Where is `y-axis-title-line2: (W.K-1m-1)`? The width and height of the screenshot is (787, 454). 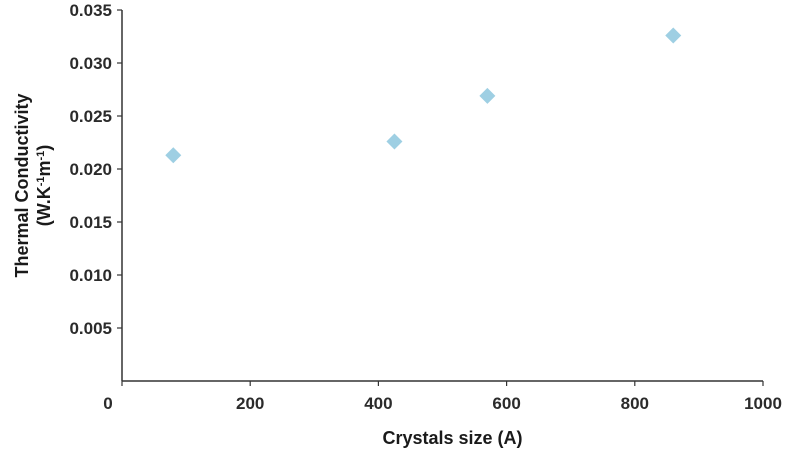 y-axis-title-line2: (W.K-1m-1) is located at coordinates (44, 186).